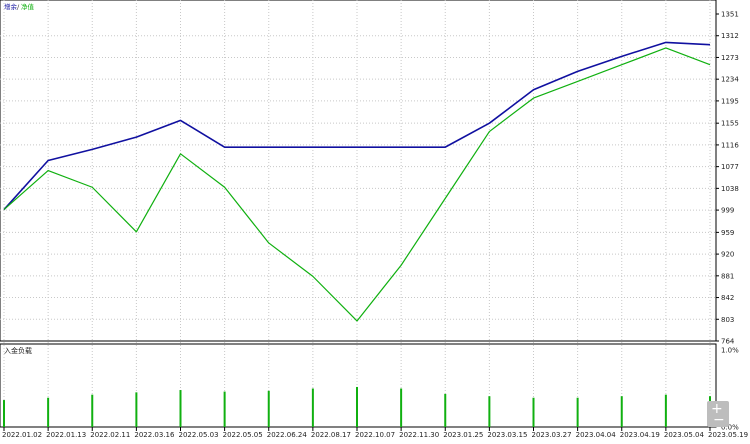  What do you see at coordinates (507, 435) in the screenshot?
I see `x-tick-label: 2023.03.15` at bounding box center [507, 435].